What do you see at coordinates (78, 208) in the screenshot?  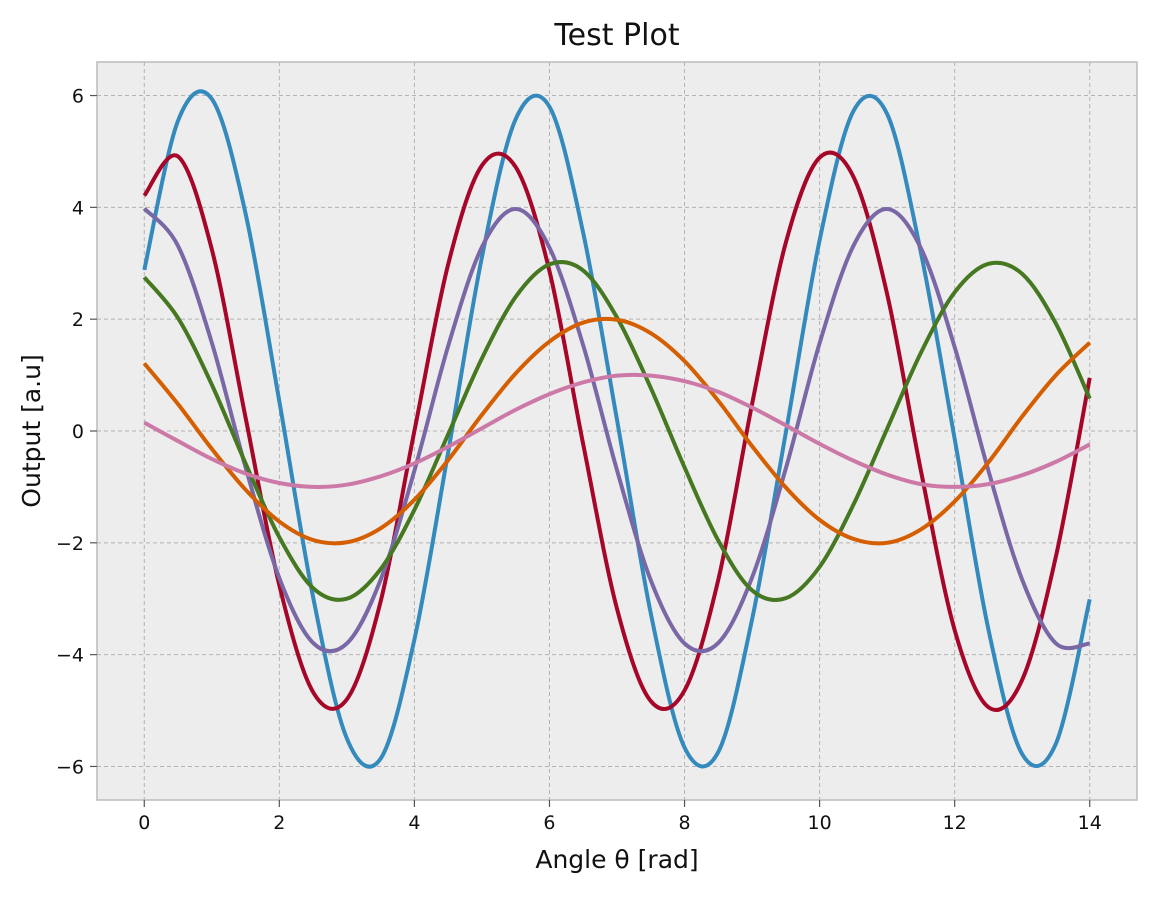 I see `y-tick-label: 4` at bounding box center [78, 208].